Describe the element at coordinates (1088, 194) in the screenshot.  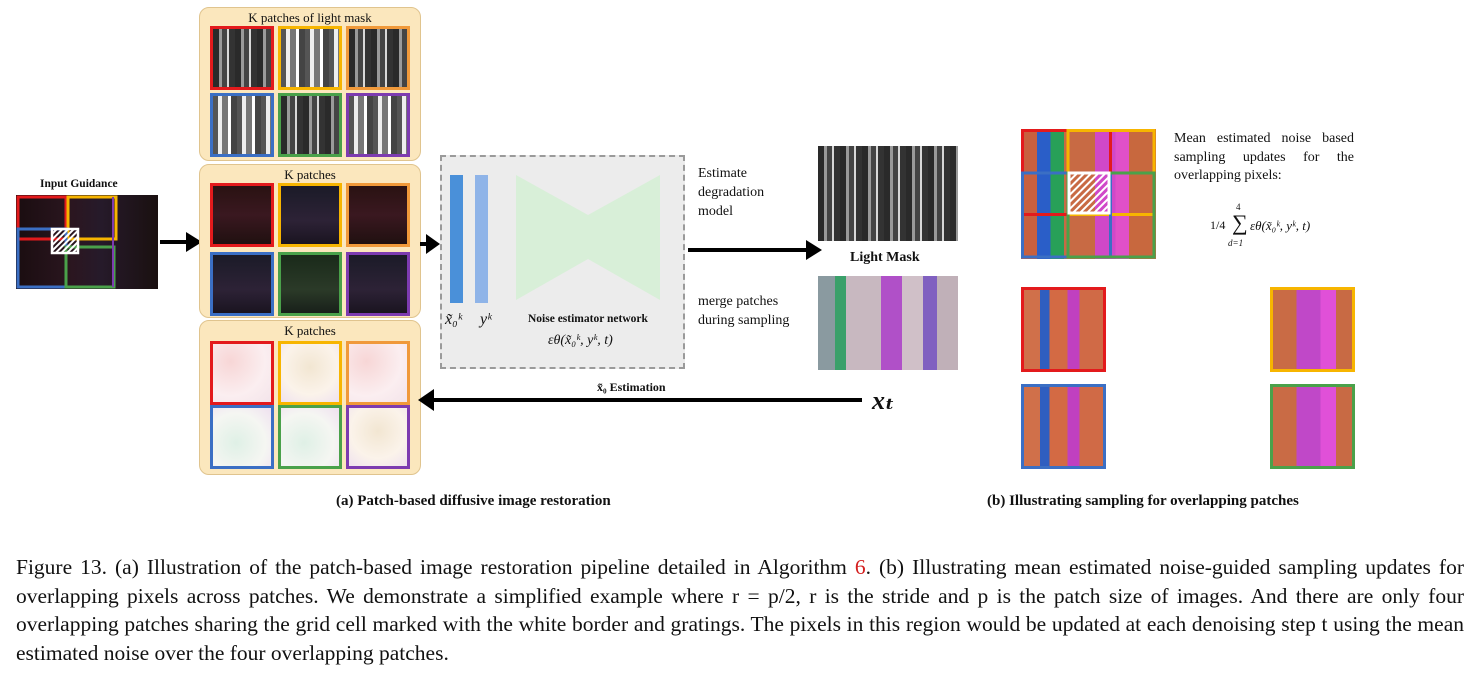
I see `overlap-image` at that location.